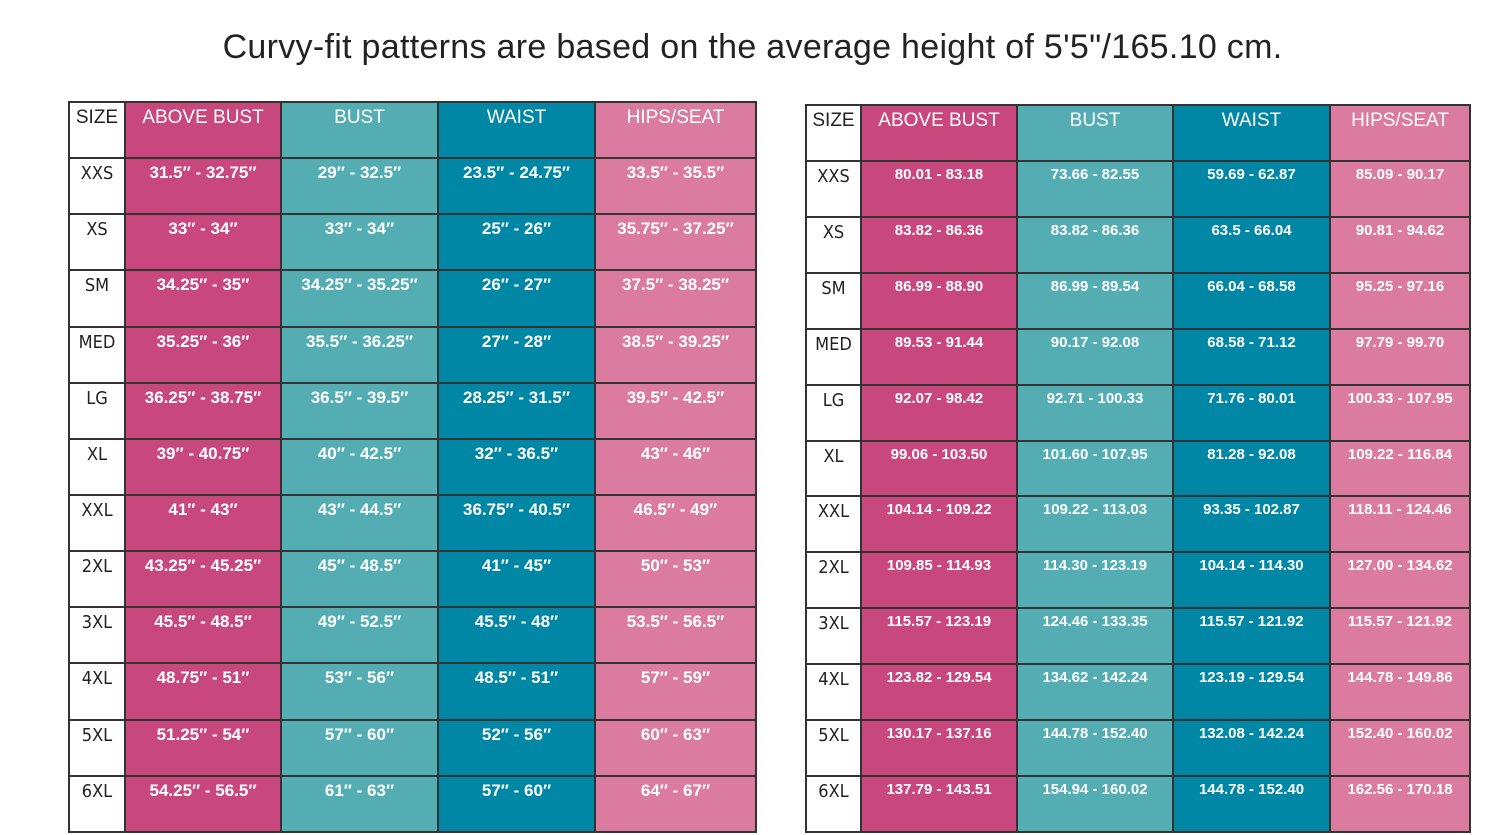  Describe the element at coordinates (833, 636) in the screenshot. I see `cell-size: 3XL` at that location.